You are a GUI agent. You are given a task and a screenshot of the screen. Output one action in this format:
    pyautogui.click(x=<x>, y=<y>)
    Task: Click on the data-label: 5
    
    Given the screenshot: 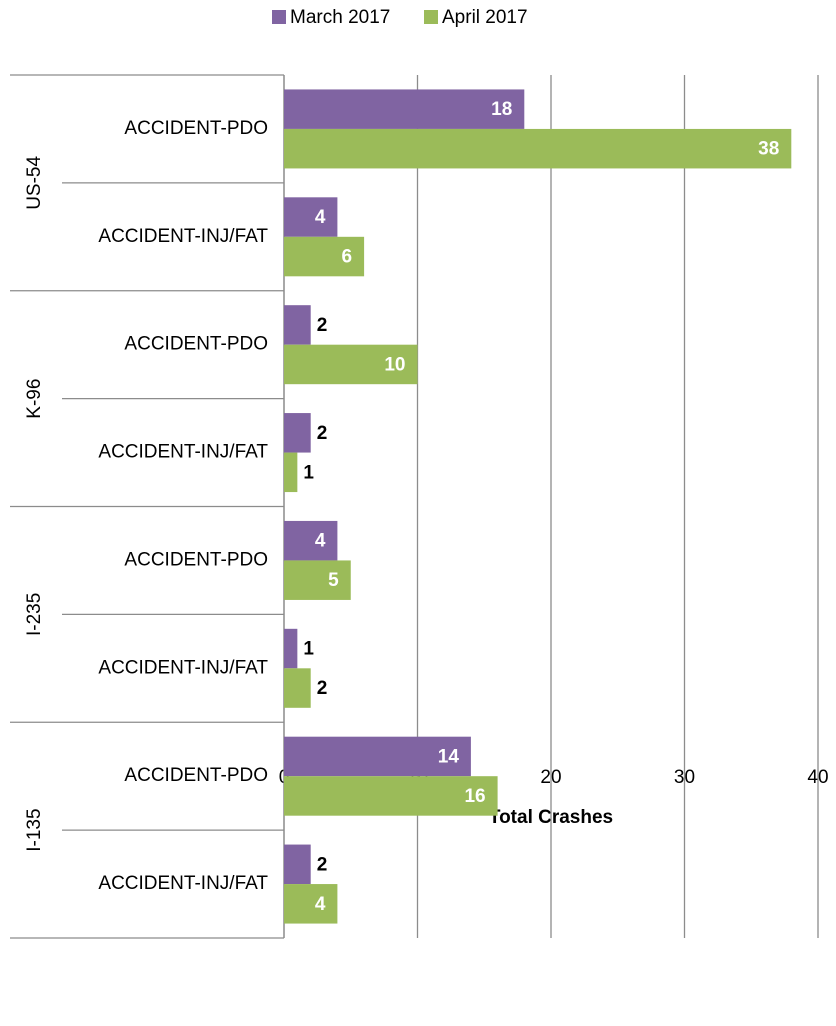 What is the action you would take?
    pyautogui.click(x=333, y=580)
    